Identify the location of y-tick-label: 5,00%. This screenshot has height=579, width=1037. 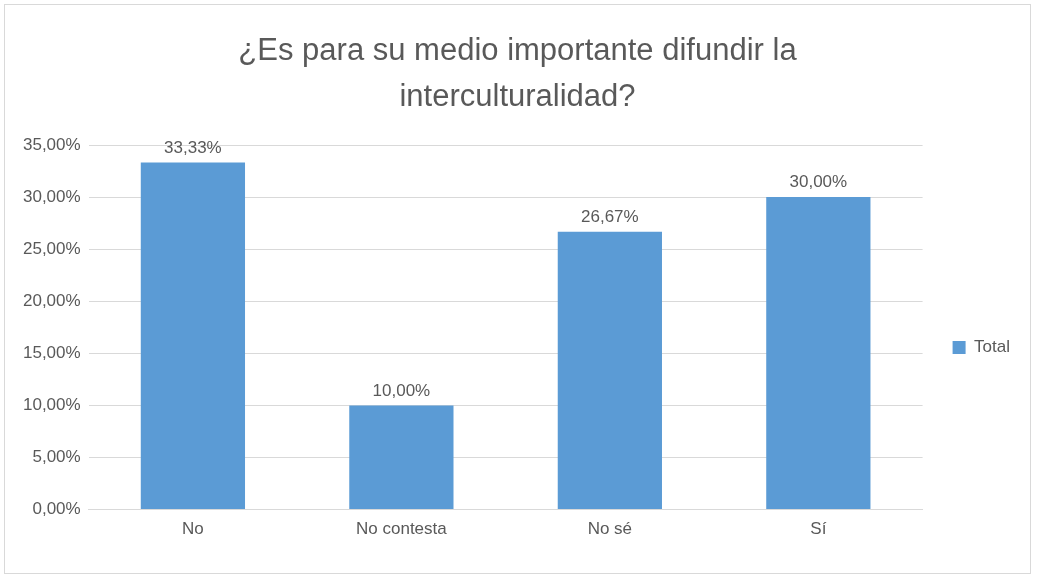
(56, 457).